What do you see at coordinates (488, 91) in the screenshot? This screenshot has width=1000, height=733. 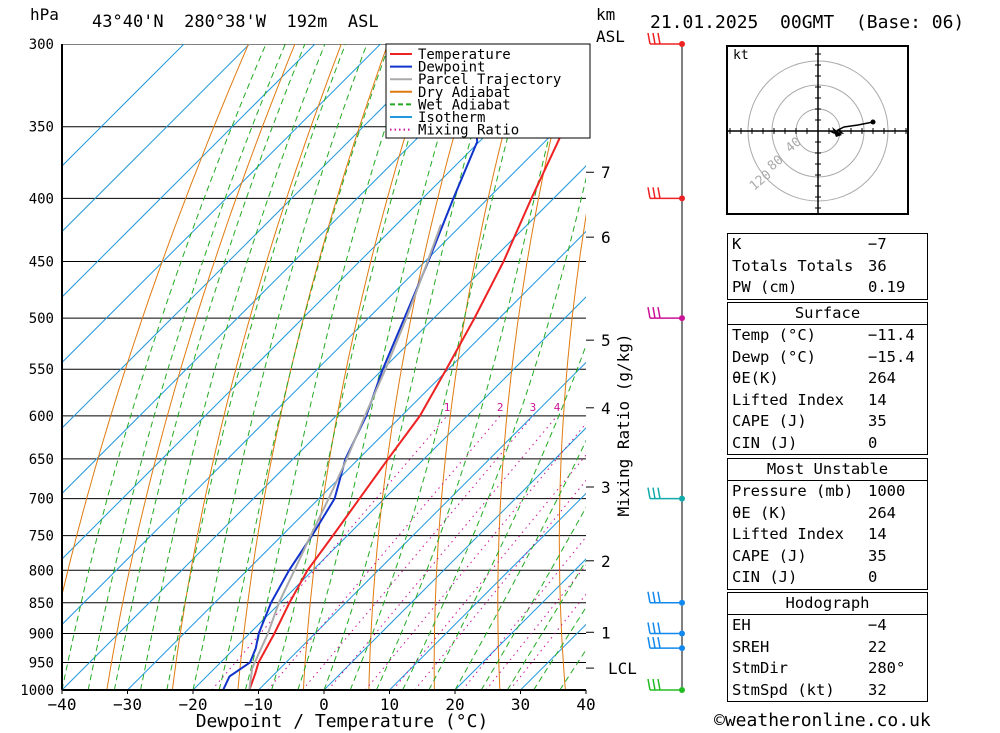 I see `legend-box` at bounding box center [488, 91].